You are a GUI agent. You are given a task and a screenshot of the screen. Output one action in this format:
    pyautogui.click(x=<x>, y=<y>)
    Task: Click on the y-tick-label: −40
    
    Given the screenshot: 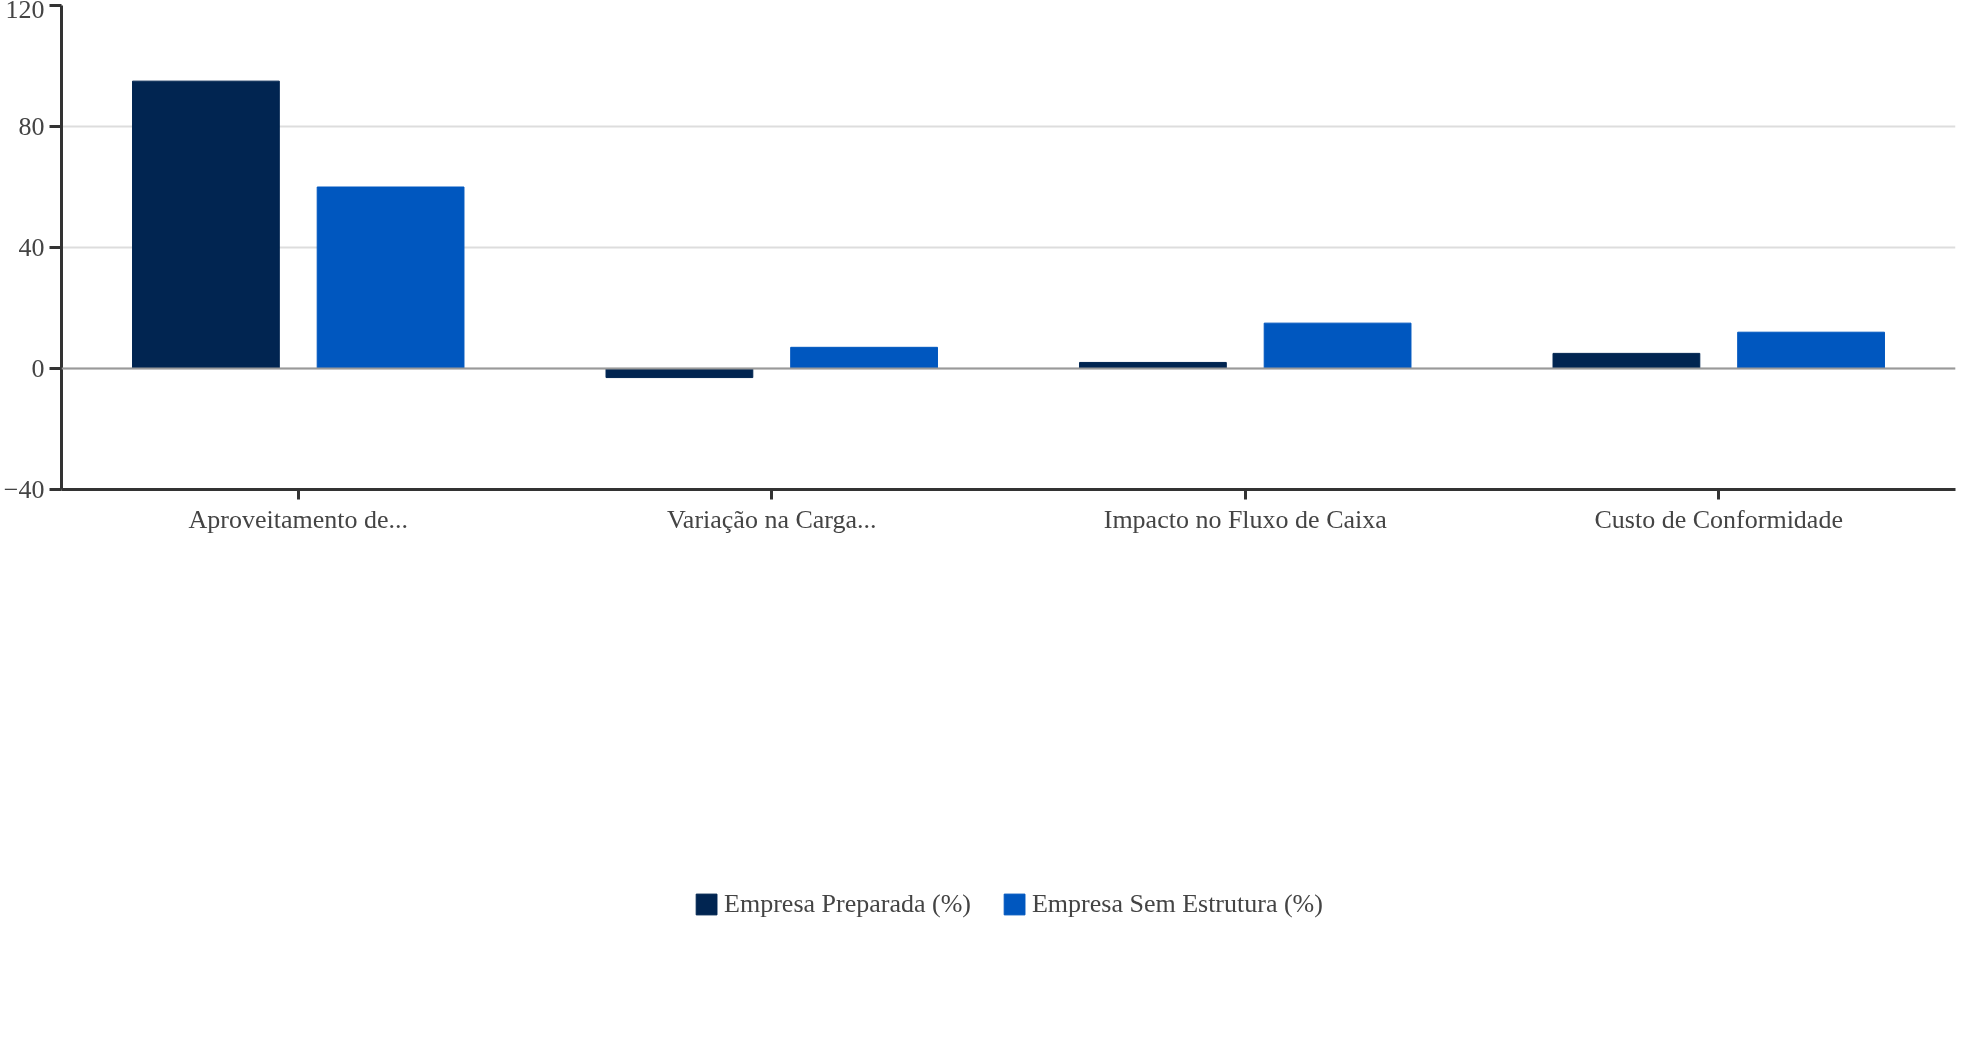 What is the action you would take?
    pyautogui.click(x=24, y=489)
    